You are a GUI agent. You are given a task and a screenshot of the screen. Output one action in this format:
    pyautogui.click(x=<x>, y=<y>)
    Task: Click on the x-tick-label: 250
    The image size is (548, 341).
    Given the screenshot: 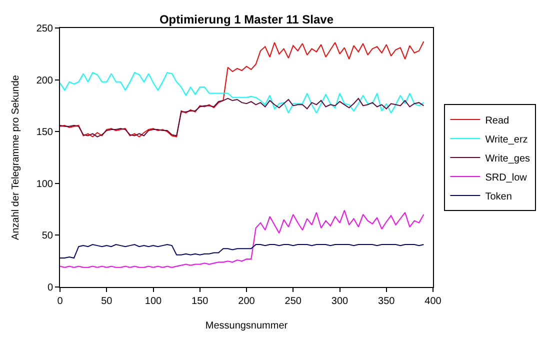 What is the action you would take?
    pyautogui.click(x=293, y=301)
    